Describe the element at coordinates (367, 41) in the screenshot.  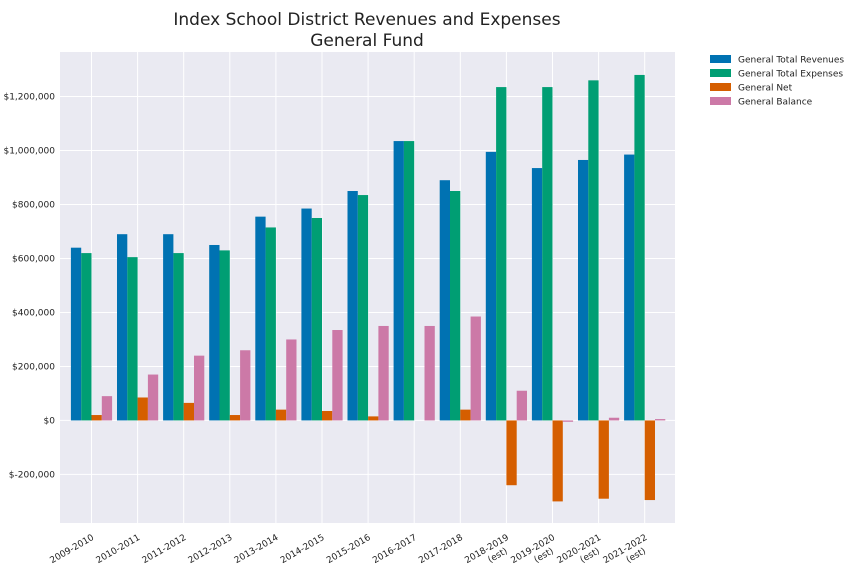
I see `chart-subtitle: General Fund` at that location.